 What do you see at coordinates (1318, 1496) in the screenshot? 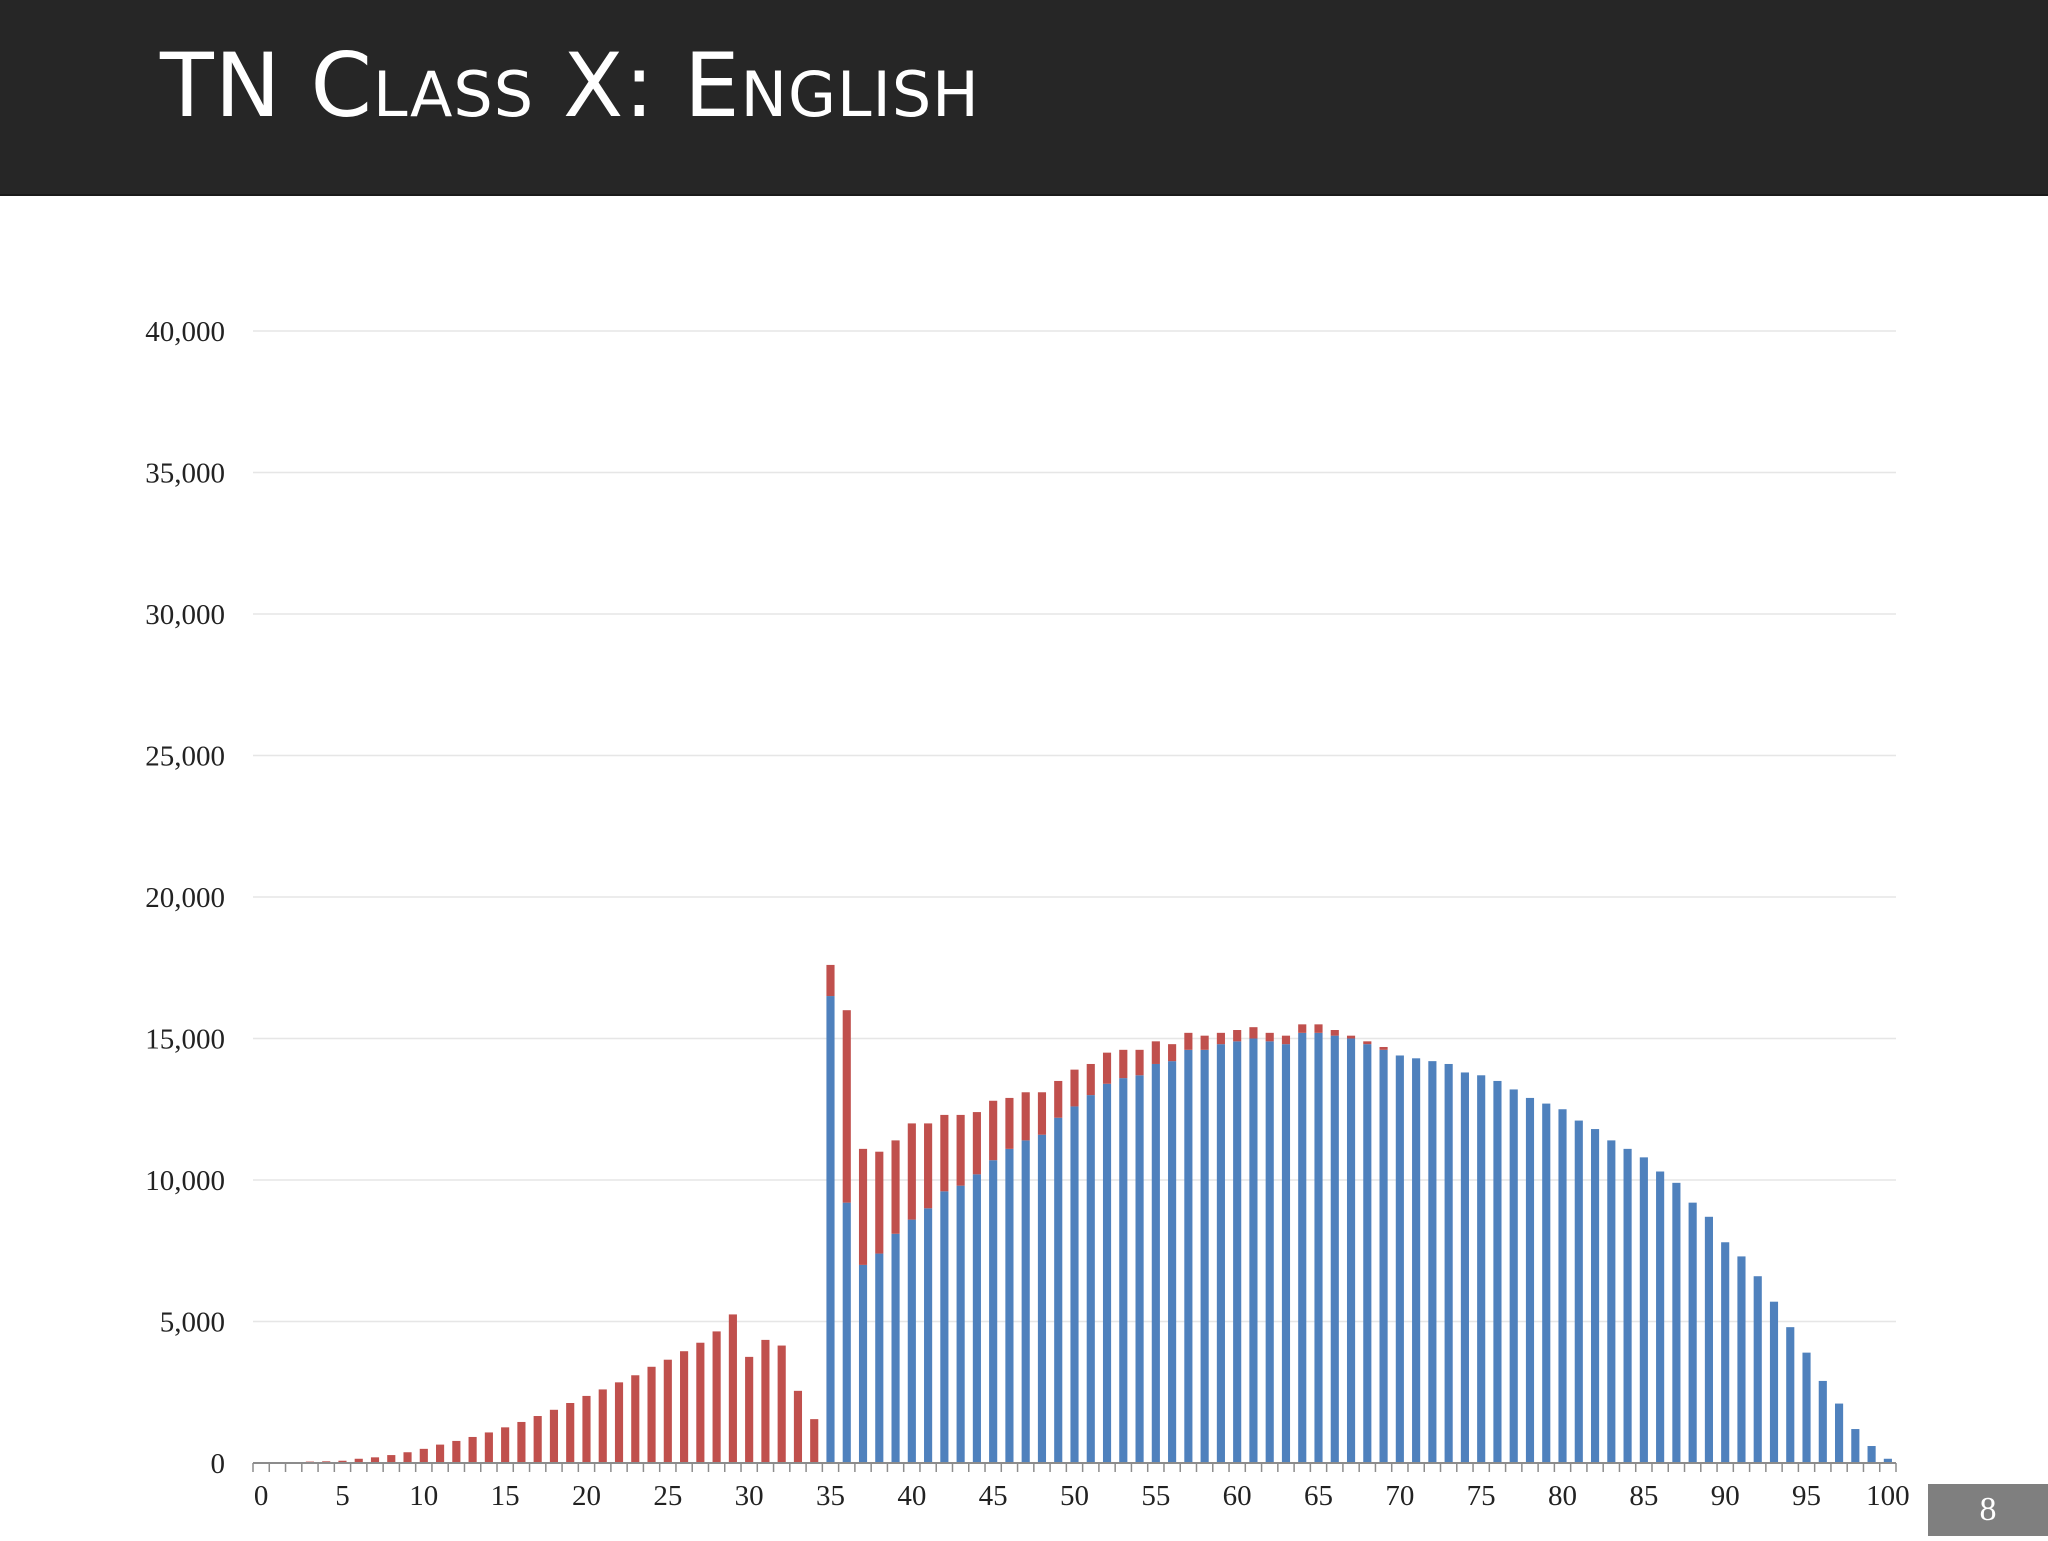
I see `x-tick-label: 65` at bounding box center [1318, 1496].